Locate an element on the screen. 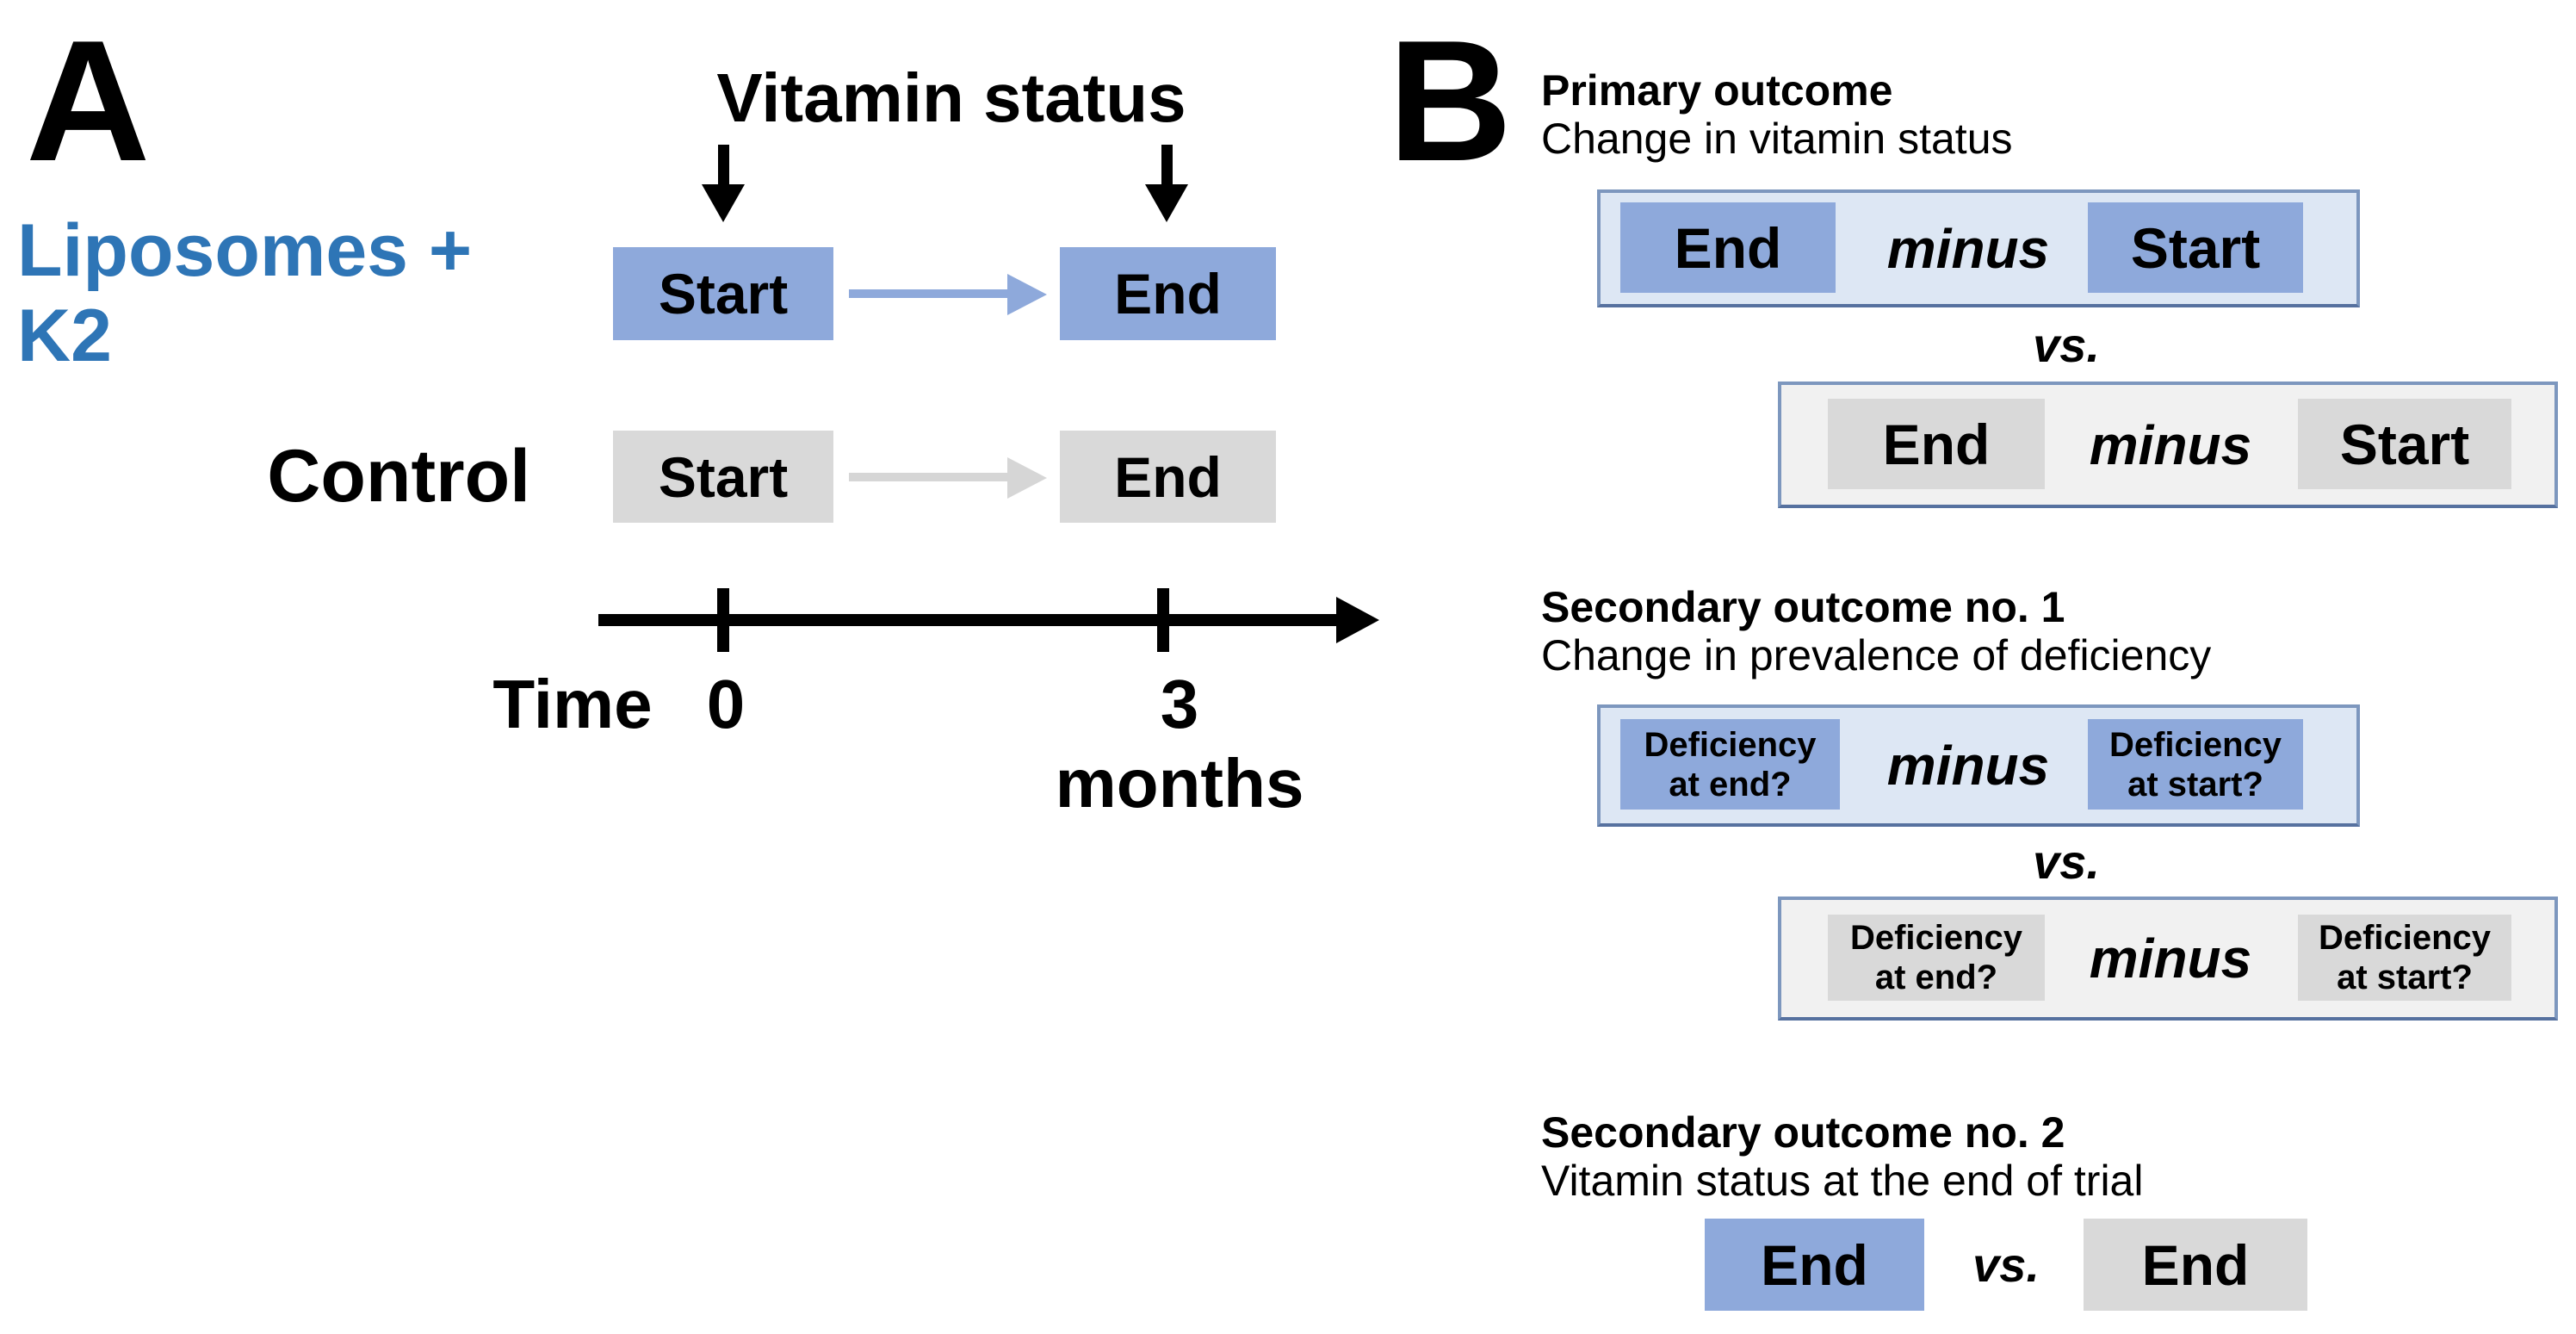 This screenshot has width=2576, height=1334. secondary1-treatment-deficiency-end-box: Deficiency at end? is located at coordinates (1730, 764).